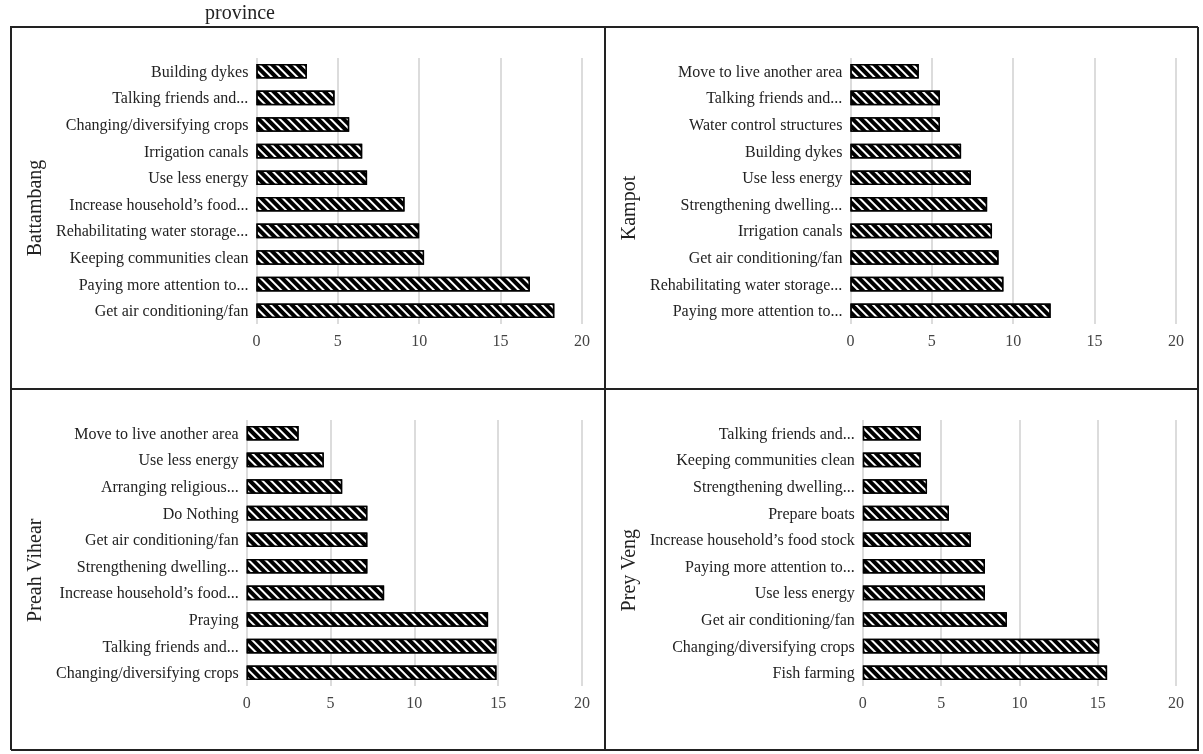 The width and height of the screenshot is (1203, 754). I want to click on y-tick-label: Prepare boats, so click(811, 513).